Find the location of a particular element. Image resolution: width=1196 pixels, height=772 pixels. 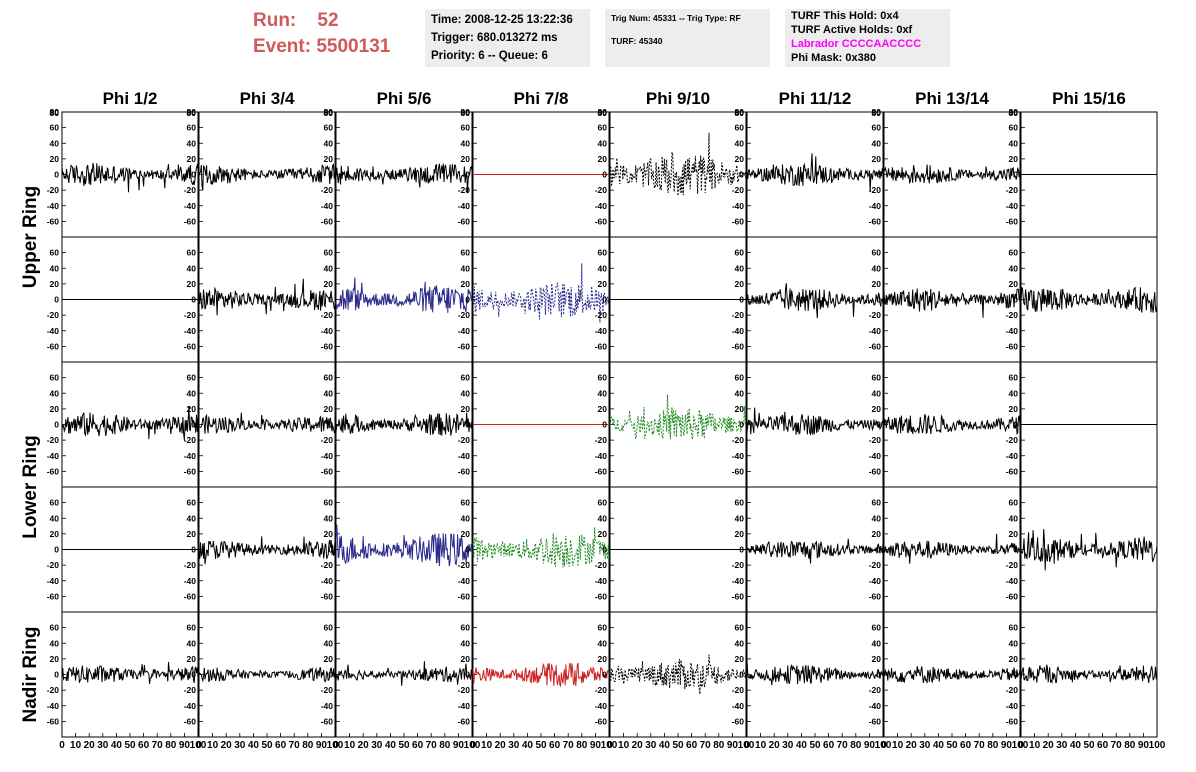

column-title: Phi 13/14 is located at coordinates (952, 98).